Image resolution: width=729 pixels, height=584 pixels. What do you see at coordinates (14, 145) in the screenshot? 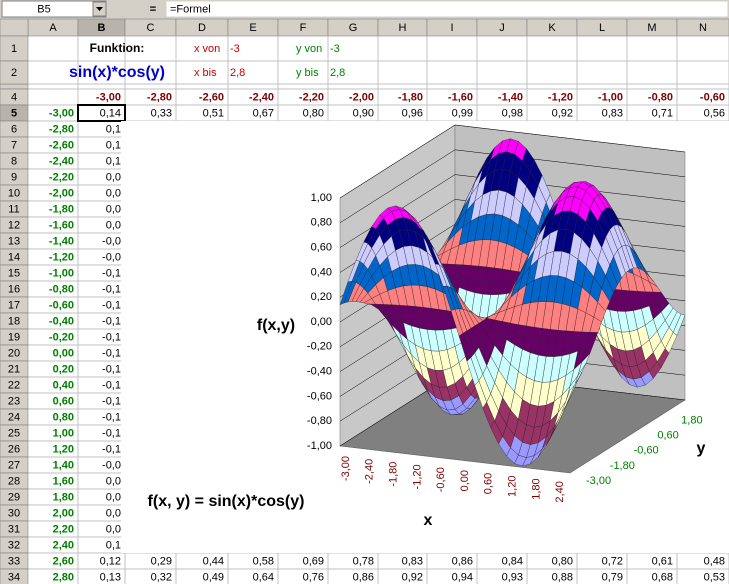
I see `row-header-label: 7` at bounding box center [14, 145].